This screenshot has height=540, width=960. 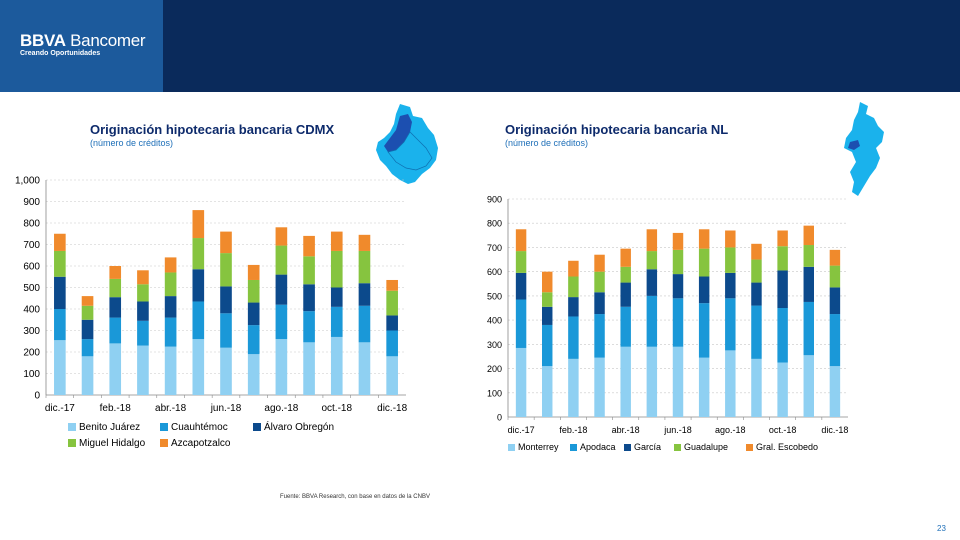 What do you see at coordinates (573, 430) in the screenshot?
I see `x-tick-label: feb.-18` at bounding box center [573, 430].